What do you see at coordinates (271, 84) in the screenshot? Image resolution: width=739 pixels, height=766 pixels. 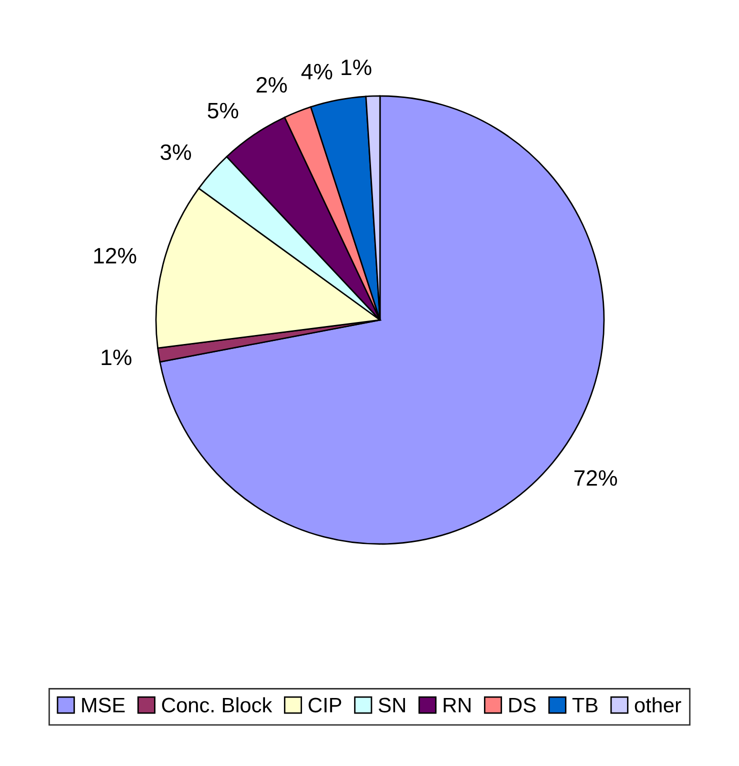 I see `data-label: 2%` at bounding box center [271, 84].